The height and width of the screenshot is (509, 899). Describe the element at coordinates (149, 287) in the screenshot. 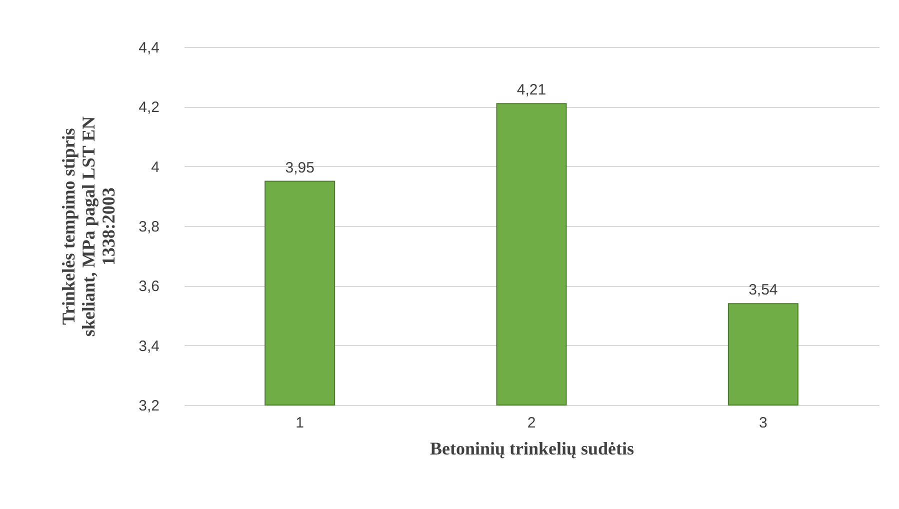

I see `y-tick-label: 3,6` at that location.